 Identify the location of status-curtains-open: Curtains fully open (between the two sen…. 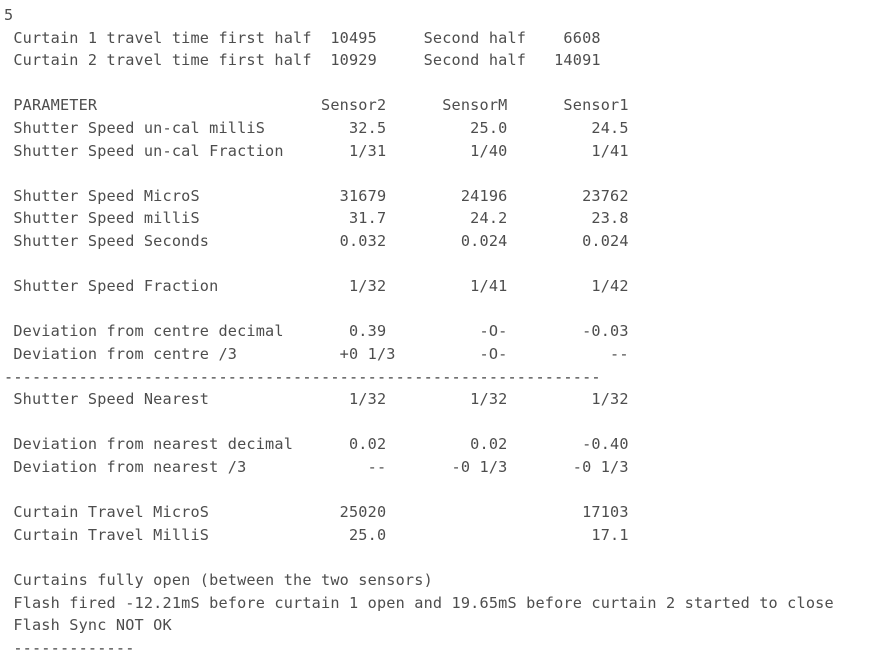
(218, 580).